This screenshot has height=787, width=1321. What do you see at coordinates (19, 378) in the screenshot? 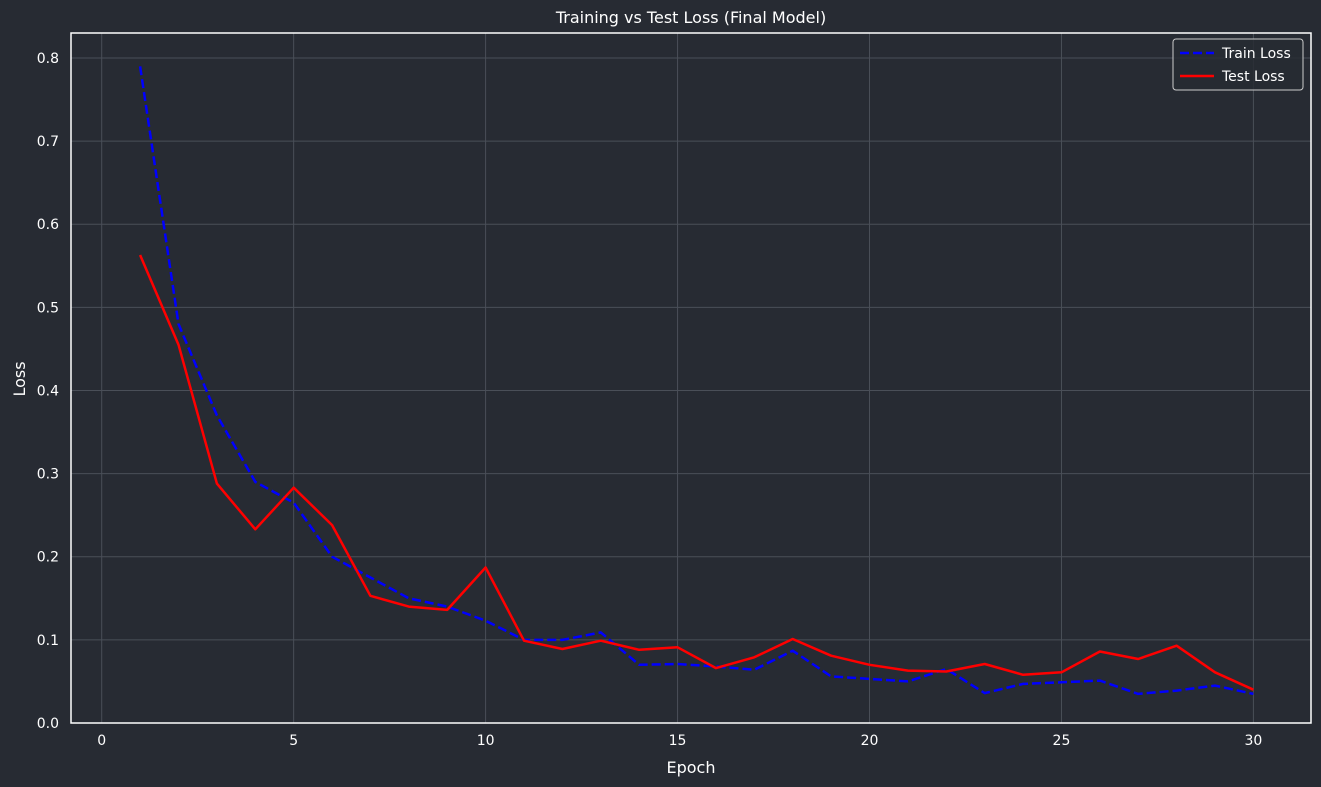
I see `y-axis-label: Loss` at bounding box center [19, 378].